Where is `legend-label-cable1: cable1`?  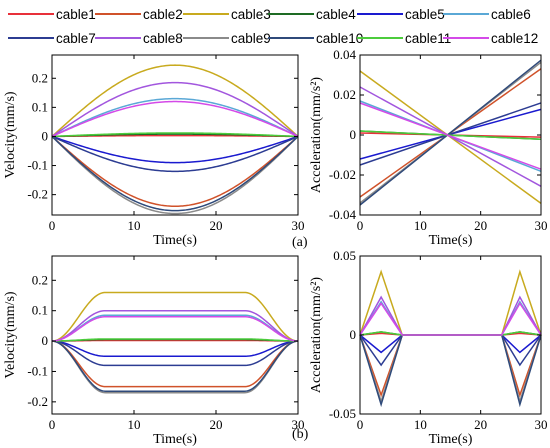
legend-label-cable1: cable1 is located at coordinates (76, 14).